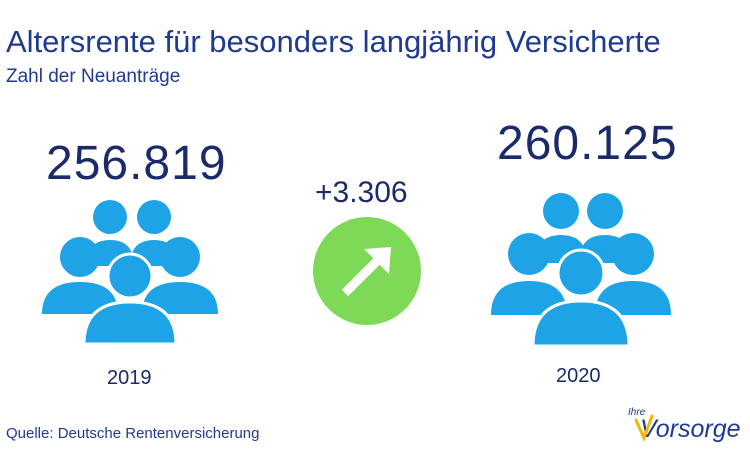  Describe the element at coordinates (637, 412) in the screenshot. I see `logo-small-text: Ihre` at that location.